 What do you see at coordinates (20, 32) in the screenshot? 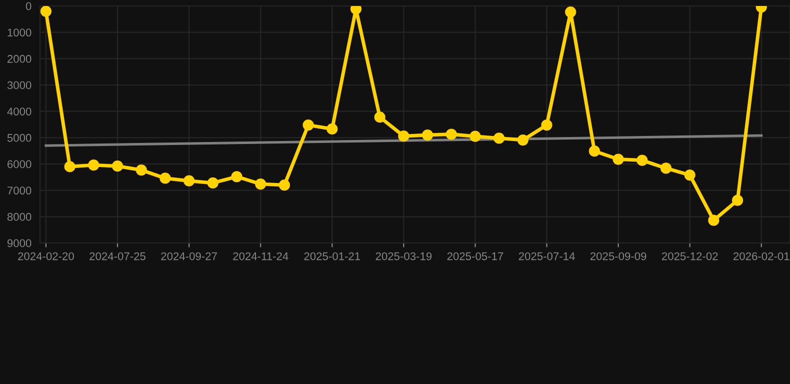
I see `y-tick-label: 1000` at bounding box center [20, 32].